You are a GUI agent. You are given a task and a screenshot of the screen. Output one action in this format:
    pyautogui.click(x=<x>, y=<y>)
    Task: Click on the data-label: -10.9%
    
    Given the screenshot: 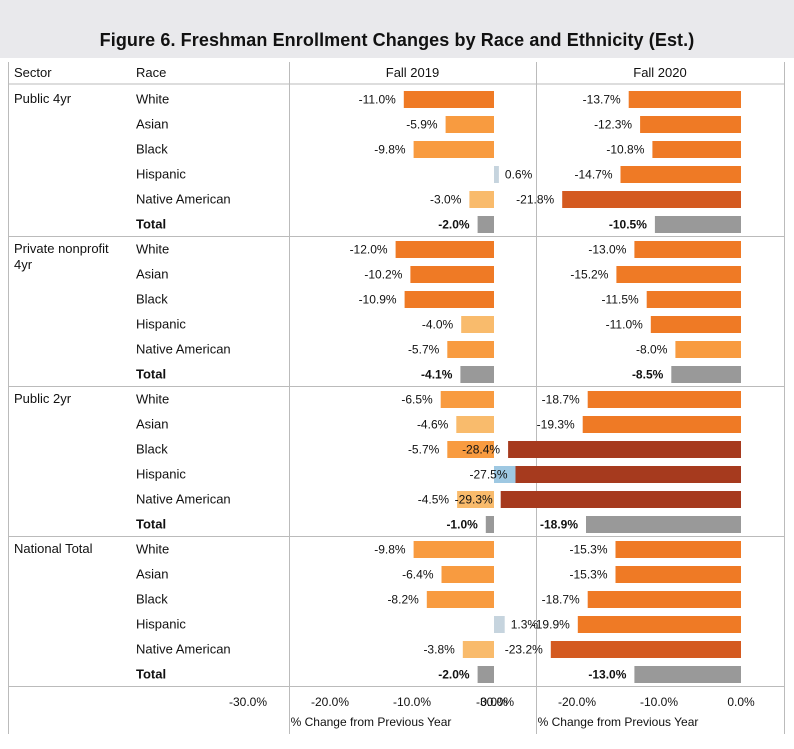 What is the action you would take?
    pyautogui.click(x=378, y=300)
    